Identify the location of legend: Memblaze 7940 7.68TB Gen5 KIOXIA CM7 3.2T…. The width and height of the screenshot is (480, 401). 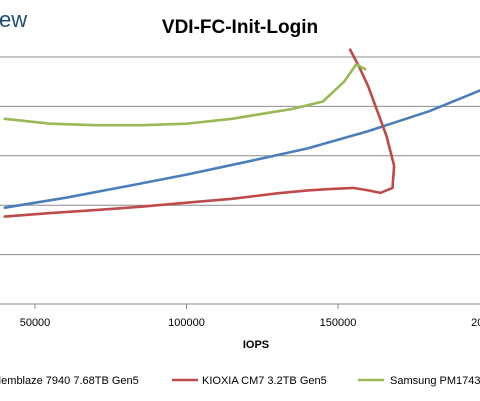
(240, 381).